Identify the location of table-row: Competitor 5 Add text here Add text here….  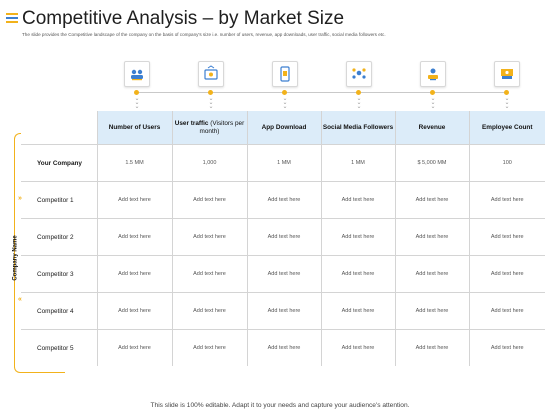
(283, 347).